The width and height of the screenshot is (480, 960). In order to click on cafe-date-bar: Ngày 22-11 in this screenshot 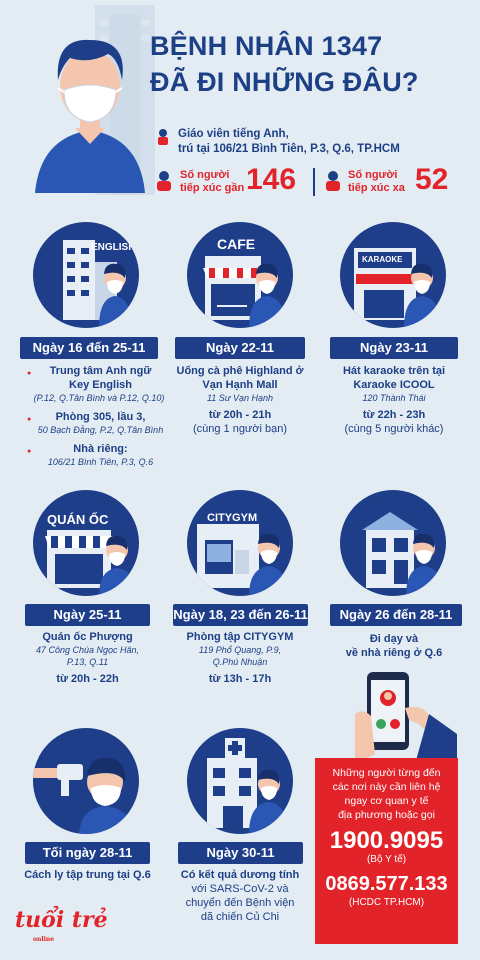, I will do `click(240, 348)`.